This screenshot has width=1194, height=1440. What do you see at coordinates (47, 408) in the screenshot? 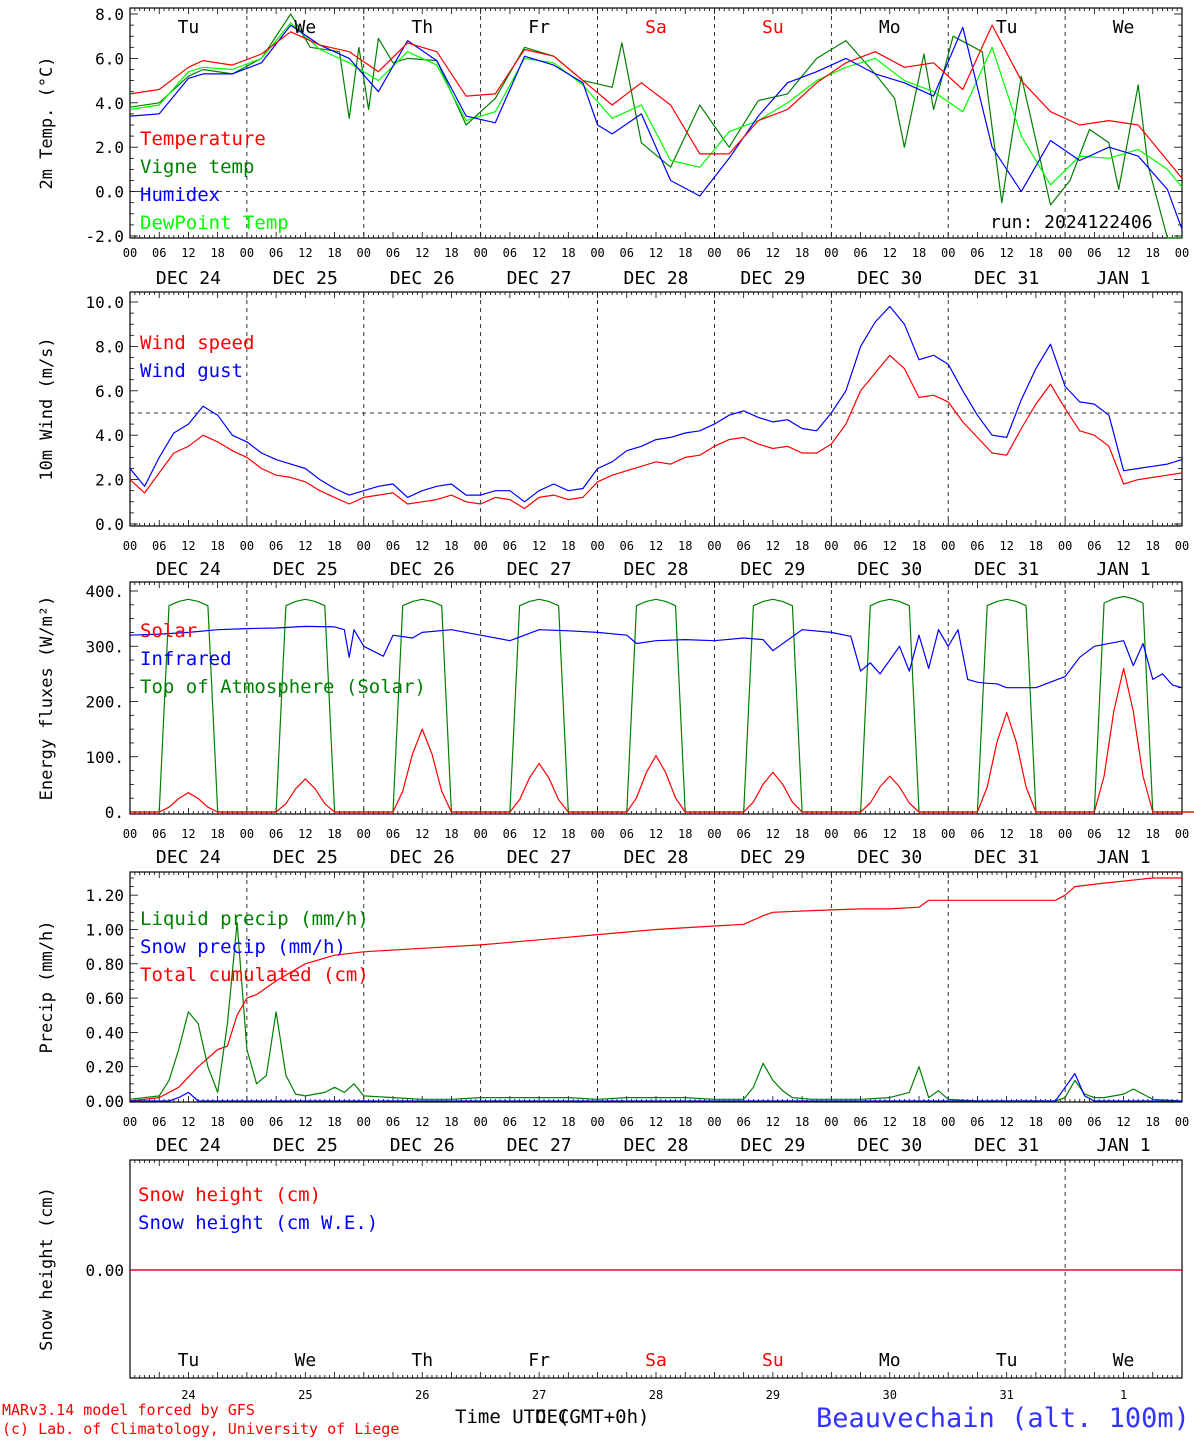
I see `y-axis-title: 10m Wind (m/s)` at bounding box center [47, 408].